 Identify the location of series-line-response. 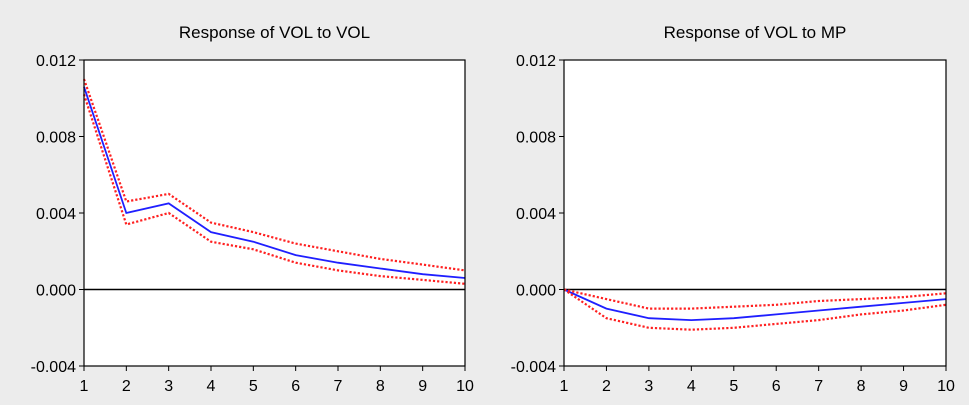
(755, 305).